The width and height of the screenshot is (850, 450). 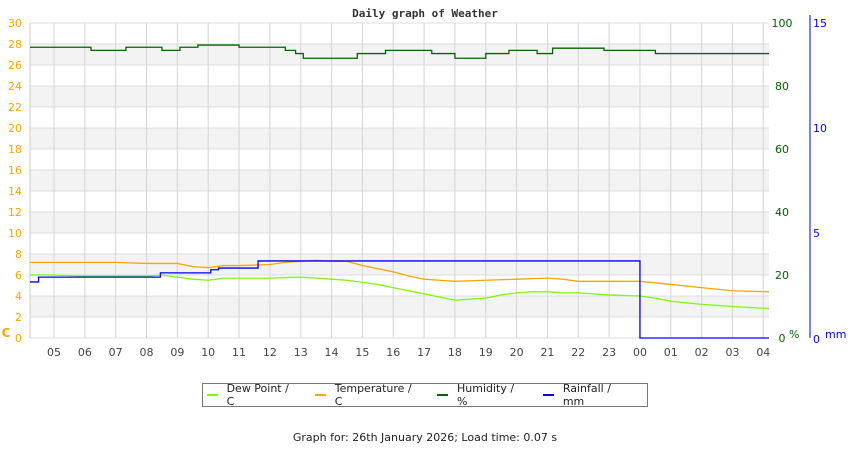 I want to click on x-tick-label: 23, so click(x=609, y=352).